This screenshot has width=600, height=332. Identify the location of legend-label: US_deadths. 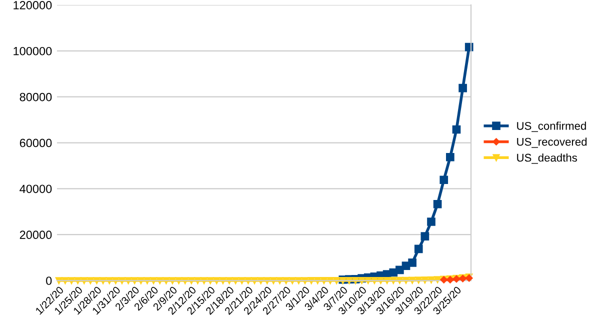
(547, 158).